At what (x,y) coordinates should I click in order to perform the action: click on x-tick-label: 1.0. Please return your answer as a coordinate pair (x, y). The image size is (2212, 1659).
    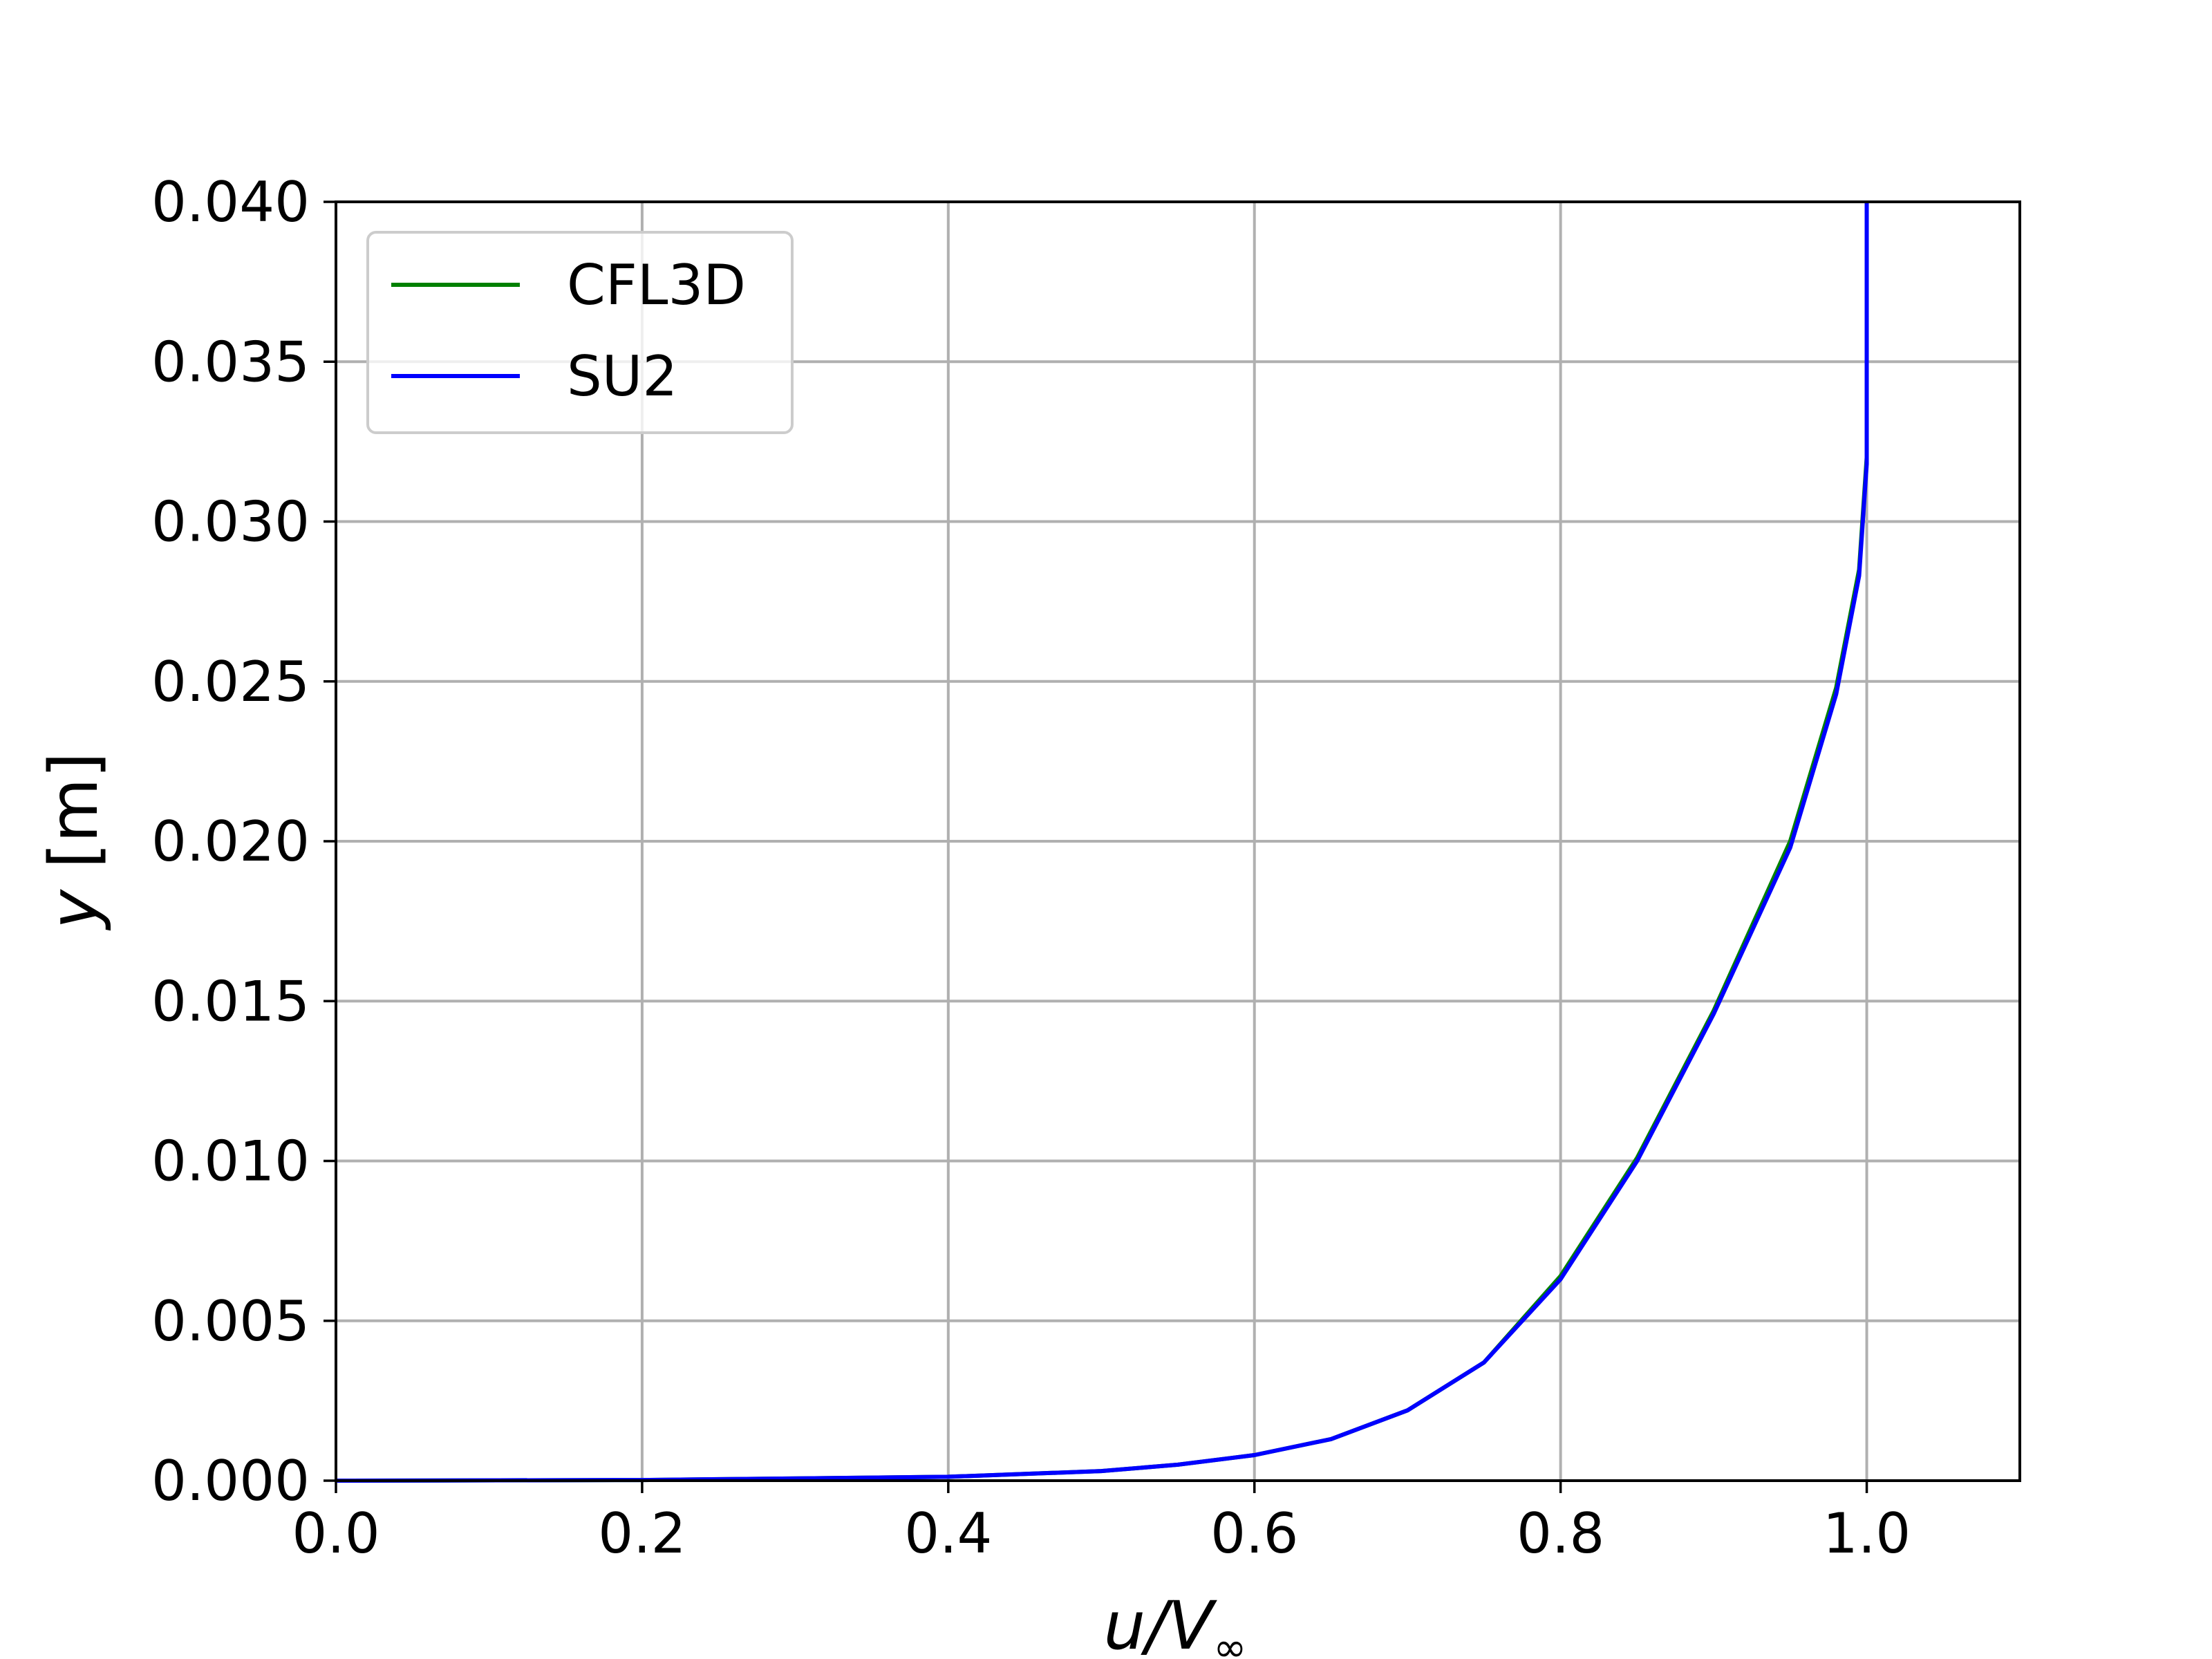
    Looking at the image, I should click on (1867, 1534).